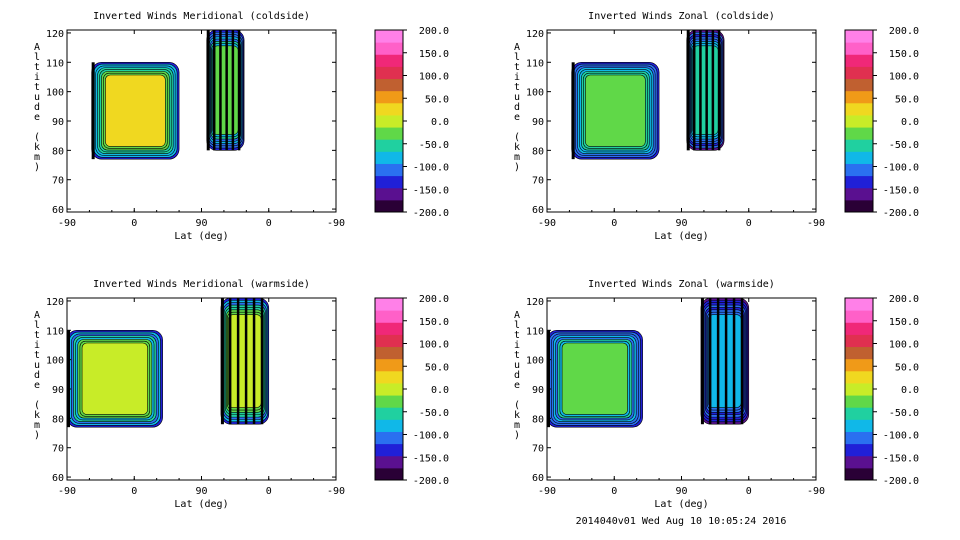  What do you see at coordinates (681, 284) in the screenshot?
I see `chart-title: Inverted Winds Zonal (warmside)` at bounding box center [681, 284].